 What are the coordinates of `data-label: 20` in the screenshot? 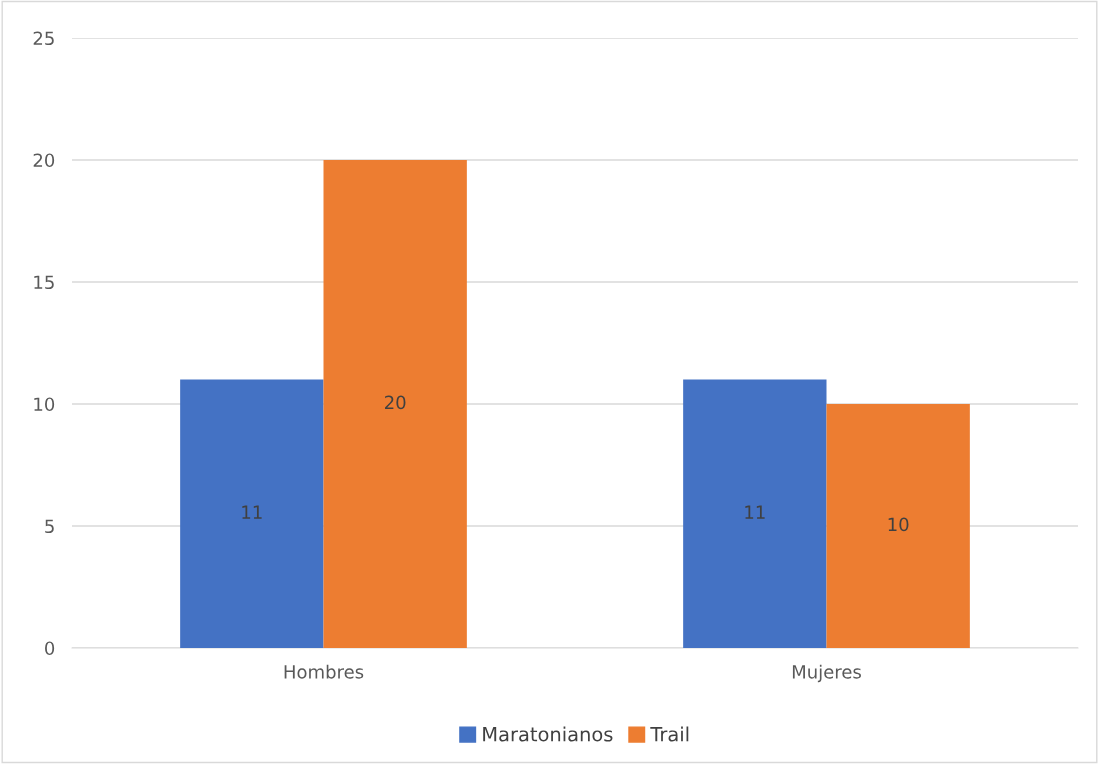 It's located at (395, 402).